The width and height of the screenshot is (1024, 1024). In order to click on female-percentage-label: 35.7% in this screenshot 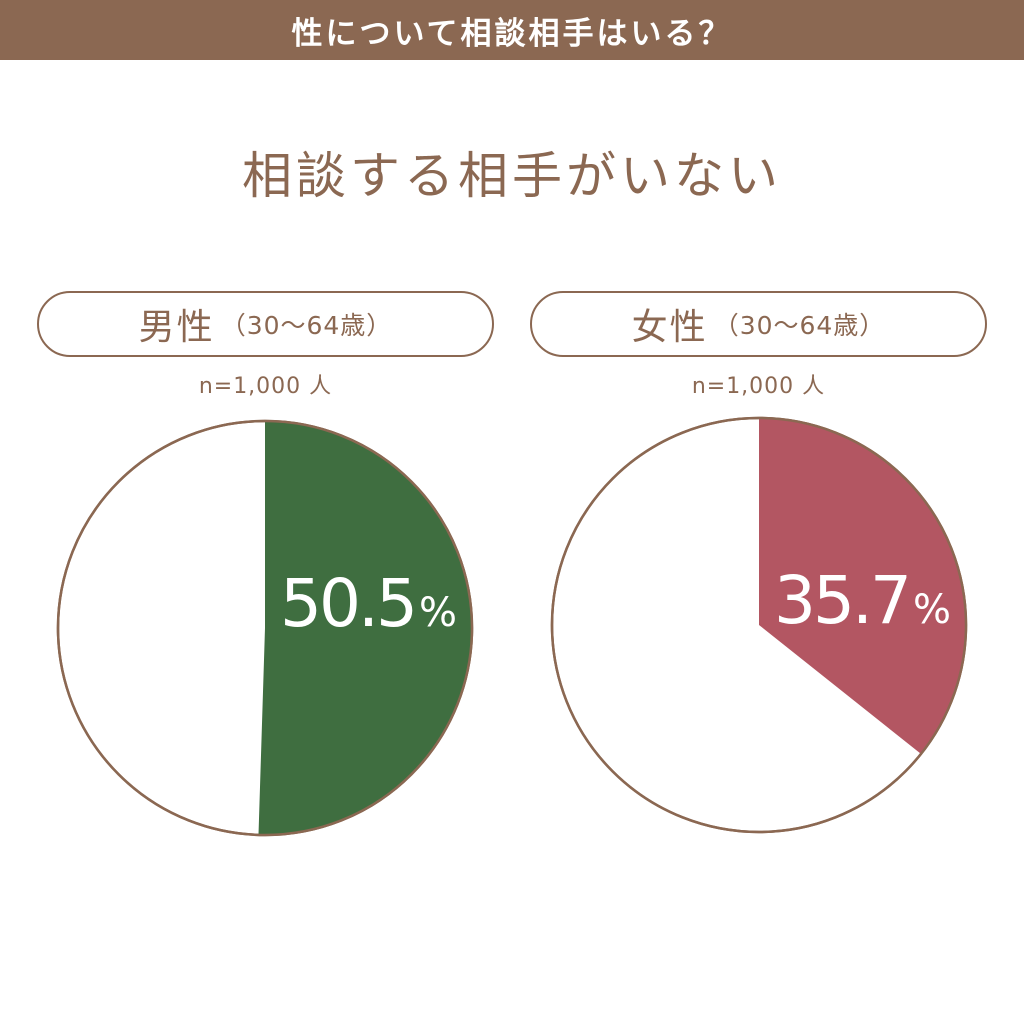, I will do `click(862, 600)`.